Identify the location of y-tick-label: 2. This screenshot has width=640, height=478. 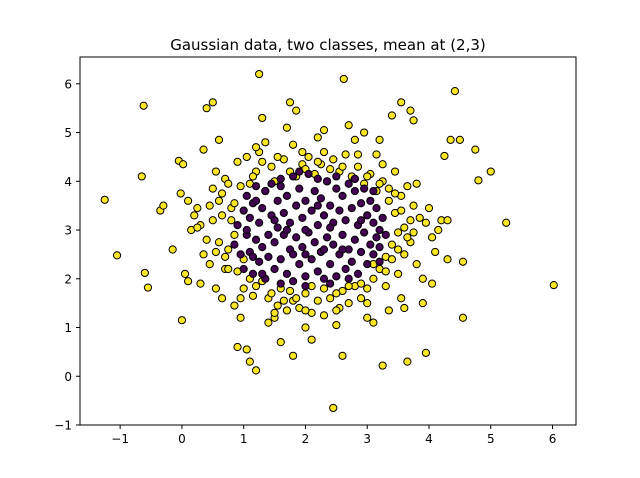
(68, 279).